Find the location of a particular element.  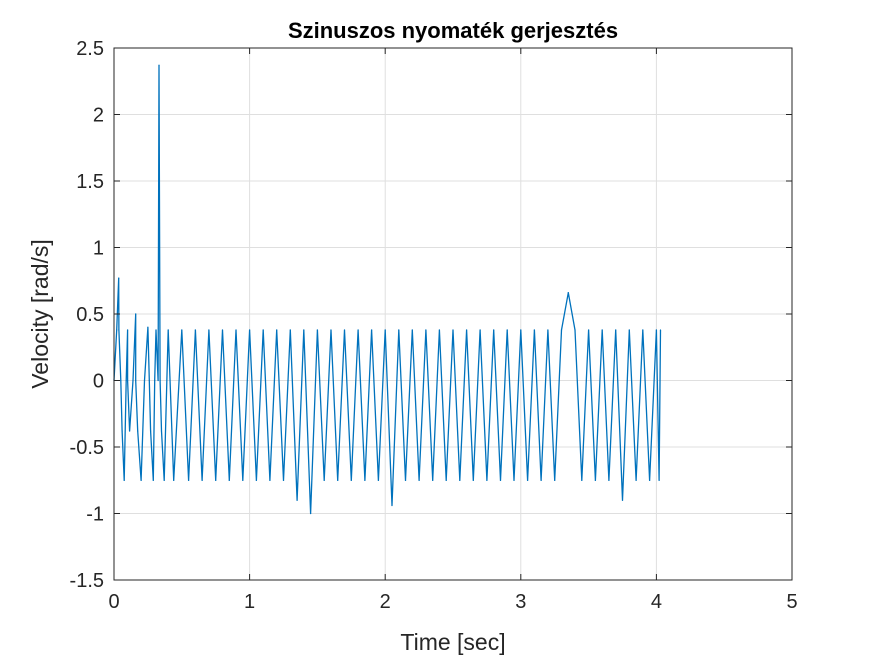

chart-title: Szinuszos nyomaték gerjesztés is located at coordinates (453, 30).